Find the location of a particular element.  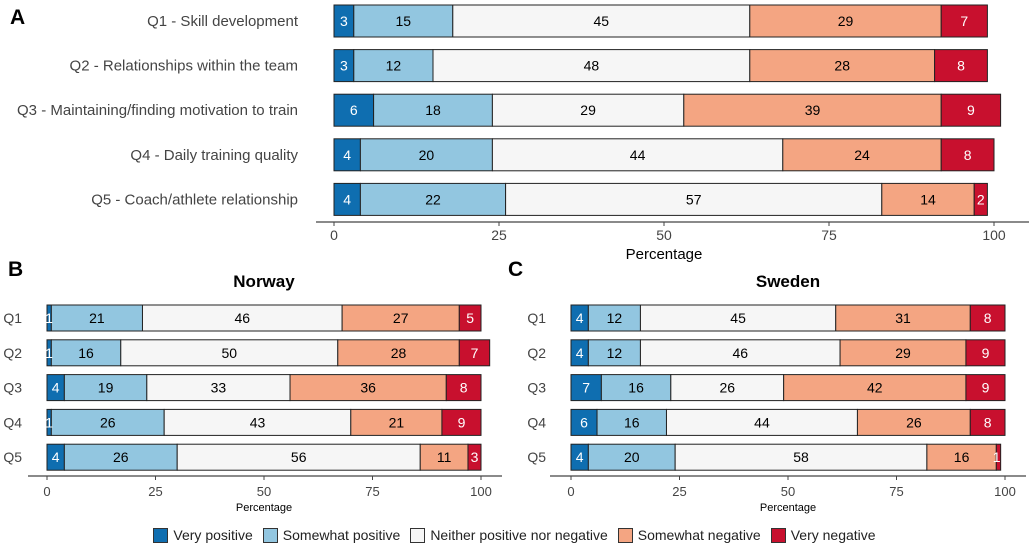

panel-a-bar-q4-neither-positive-nor-negative is located at coordinates (637, 155).